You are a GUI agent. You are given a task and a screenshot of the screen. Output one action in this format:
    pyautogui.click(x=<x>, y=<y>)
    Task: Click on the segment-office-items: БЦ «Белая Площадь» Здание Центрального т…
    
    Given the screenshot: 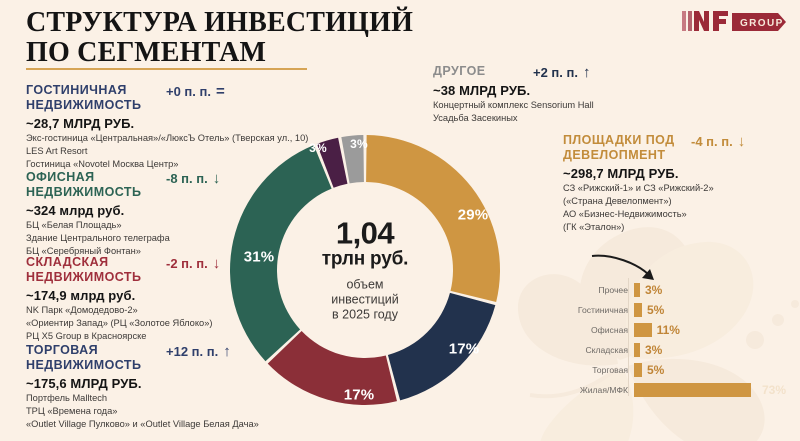 What is the action you would take?
    pyautogui.click(x=176, y=239)
    